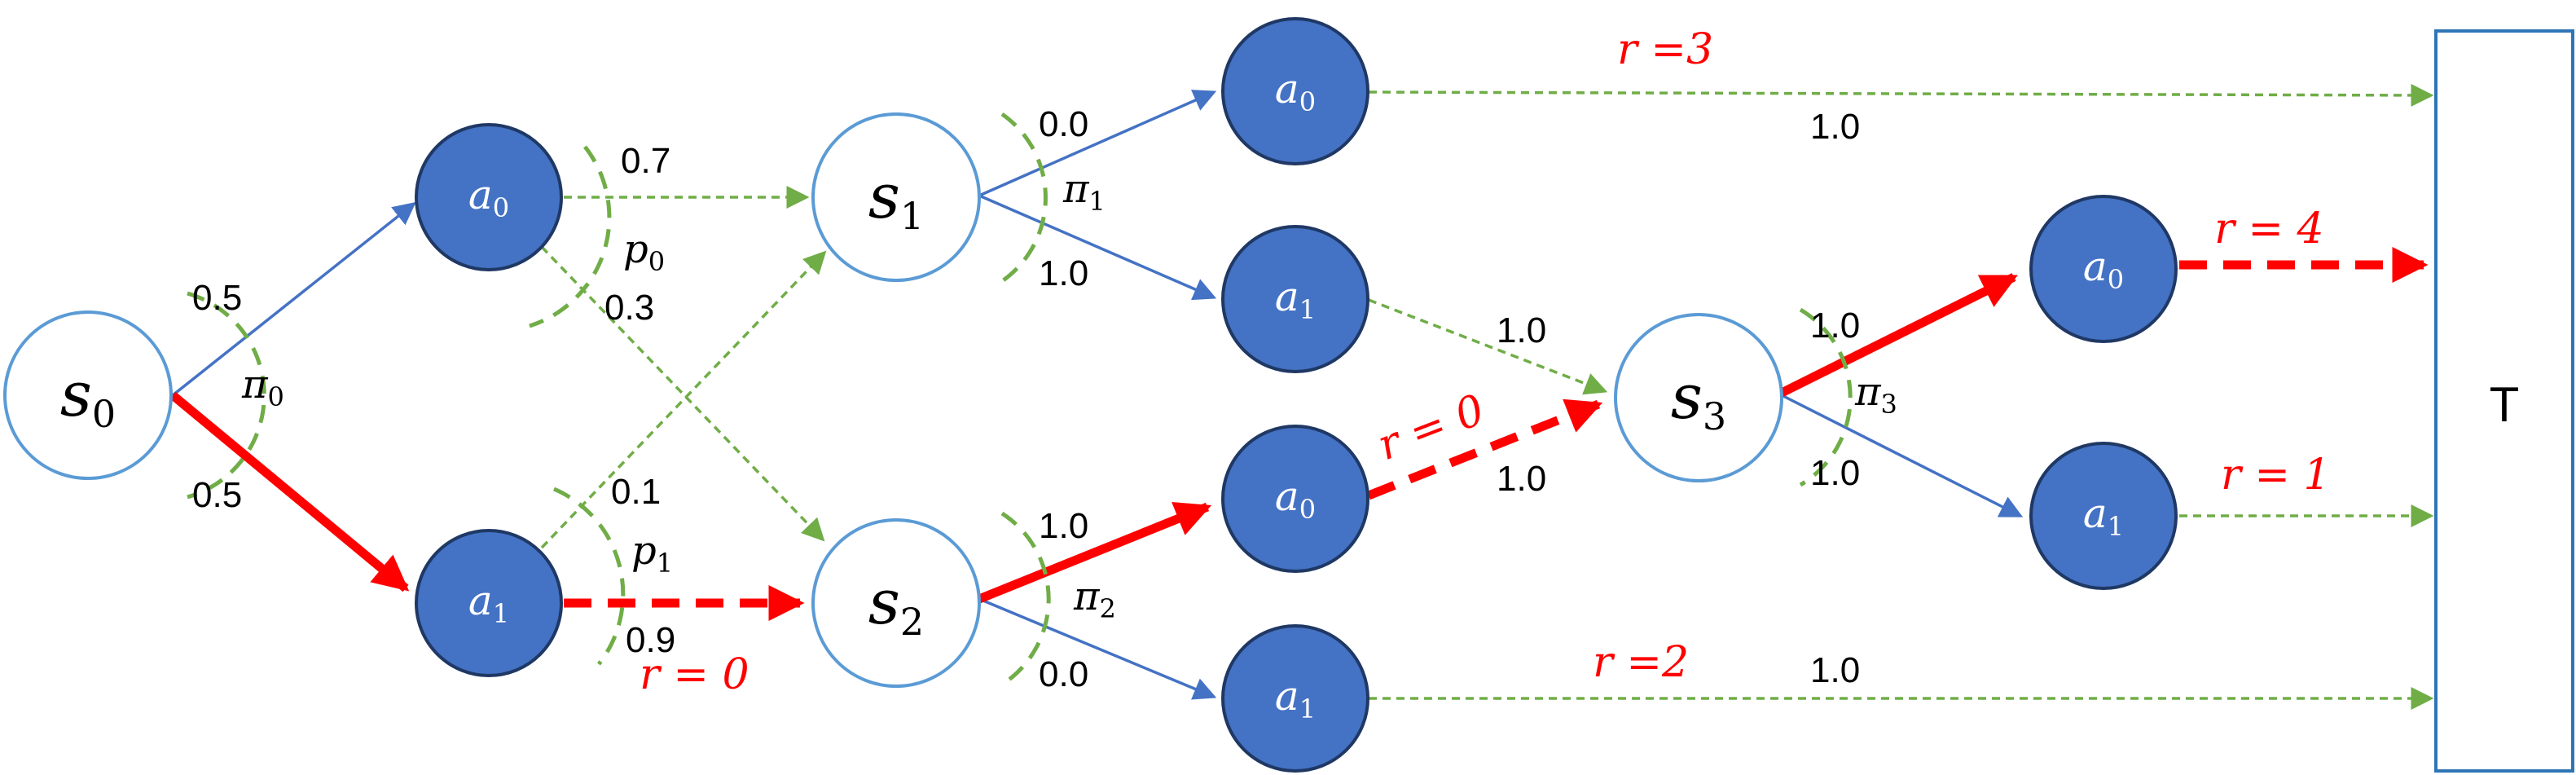 The image size is (2576, 775). Describe the element at coordinates (1063, 124) in the screenshot. I see `prob-label-s1-a0: 0.0` at that location.